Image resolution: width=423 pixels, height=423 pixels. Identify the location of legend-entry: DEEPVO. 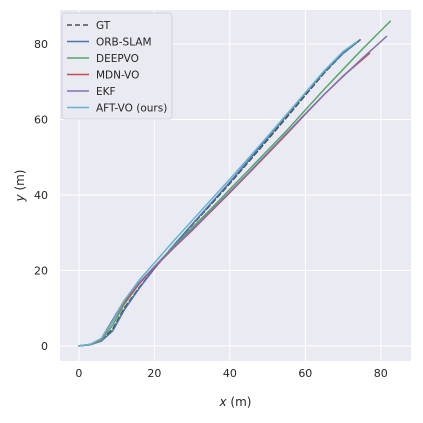
(117, 59).